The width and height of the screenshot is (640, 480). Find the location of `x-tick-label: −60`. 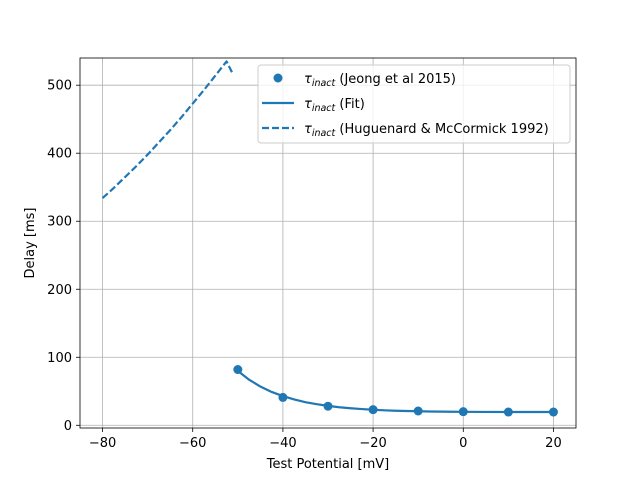

x-tick-label: −60 is located at coordinates (192, 443).